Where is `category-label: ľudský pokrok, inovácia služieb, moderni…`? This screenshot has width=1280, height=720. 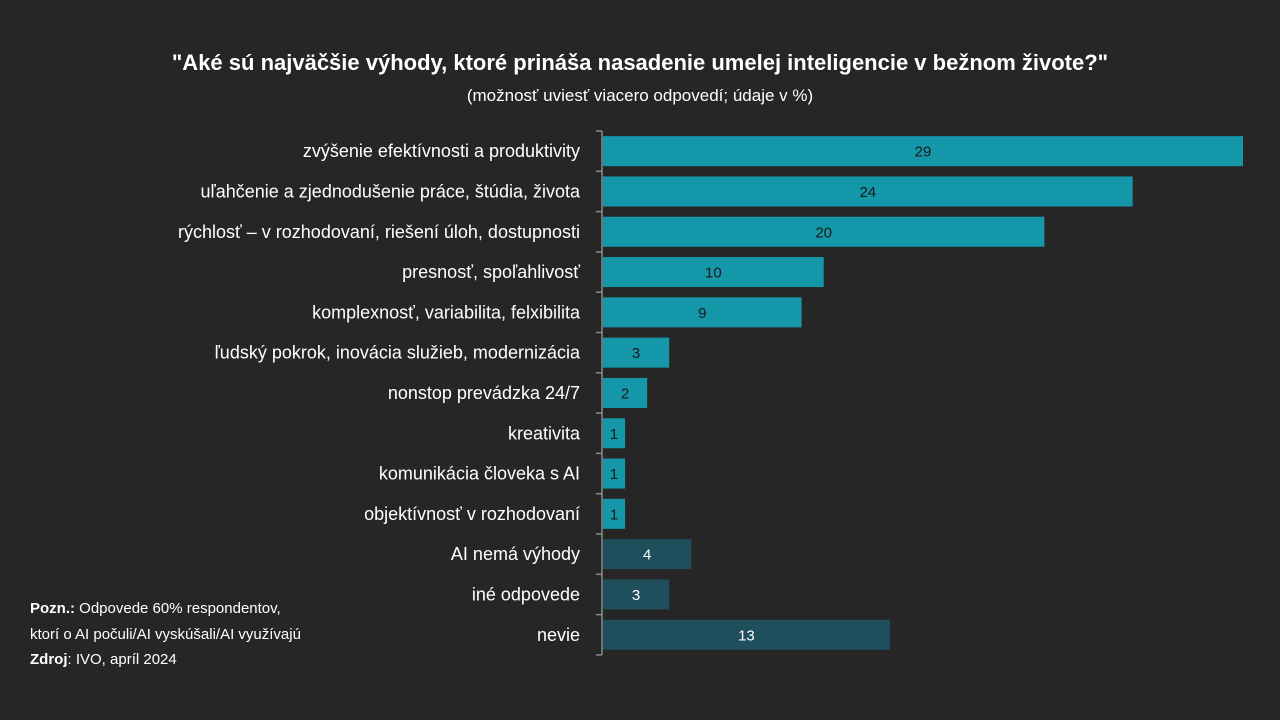 category-label: ľudský pokrok, inovácia služieb, moderni… is located at coordinates (398, 353).